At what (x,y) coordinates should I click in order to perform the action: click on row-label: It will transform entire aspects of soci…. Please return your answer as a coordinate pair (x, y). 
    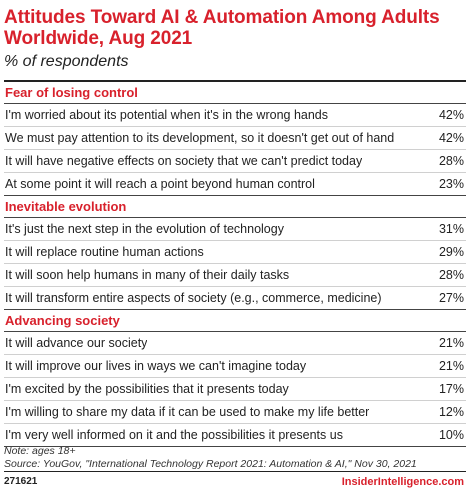
    Looking at the image, I should click on (193, 298).